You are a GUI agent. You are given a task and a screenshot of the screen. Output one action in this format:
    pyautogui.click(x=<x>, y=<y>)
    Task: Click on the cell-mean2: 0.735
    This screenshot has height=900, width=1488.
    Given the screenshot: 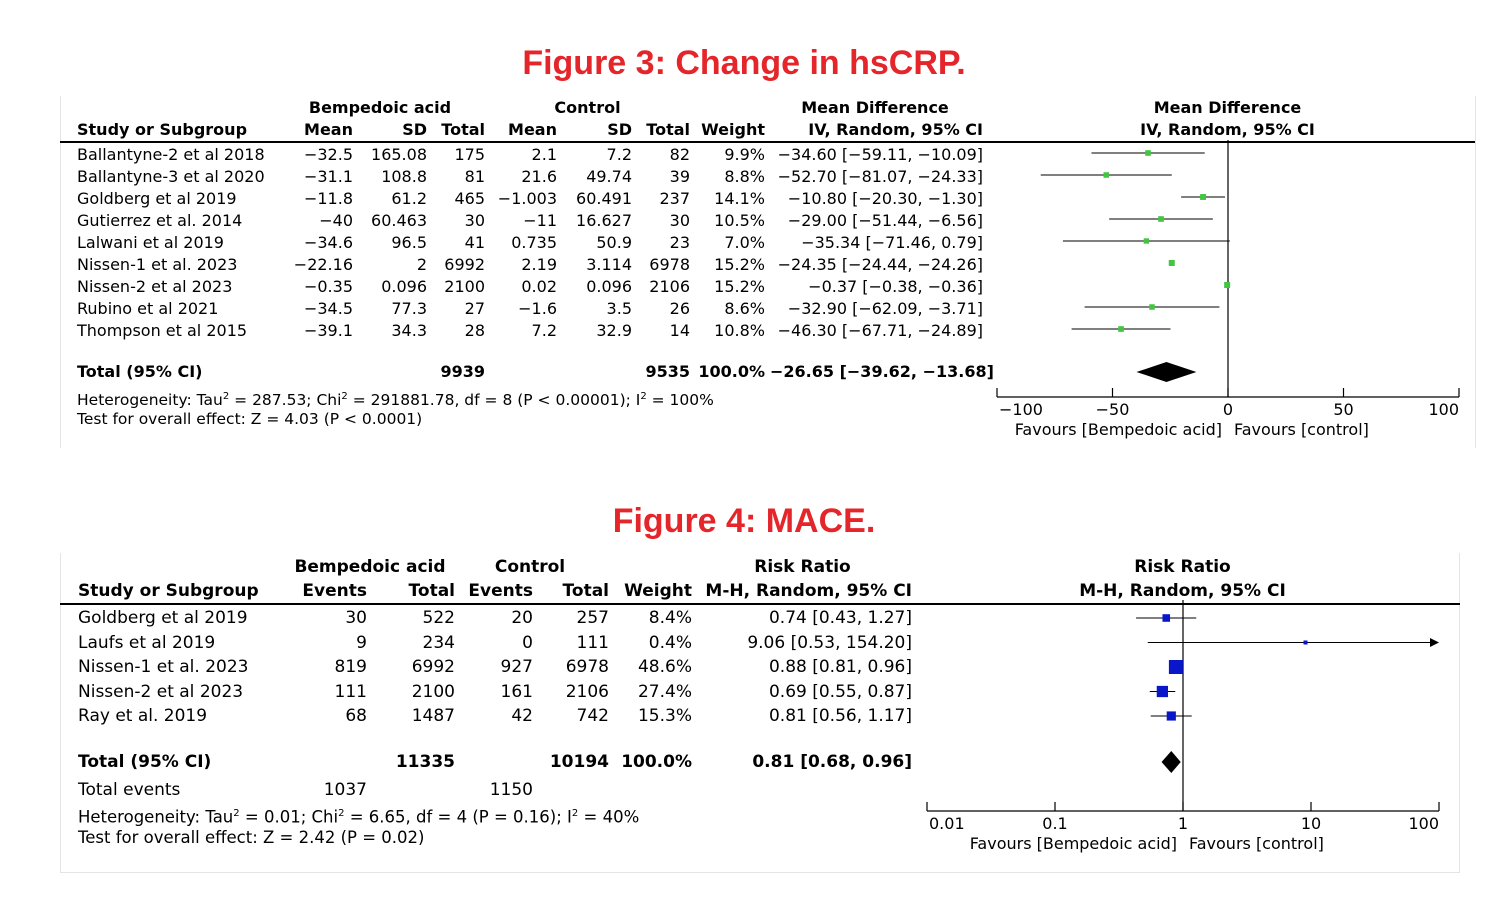 What is the action you would take?
    pyautogui.click(x=534, y=242)
    